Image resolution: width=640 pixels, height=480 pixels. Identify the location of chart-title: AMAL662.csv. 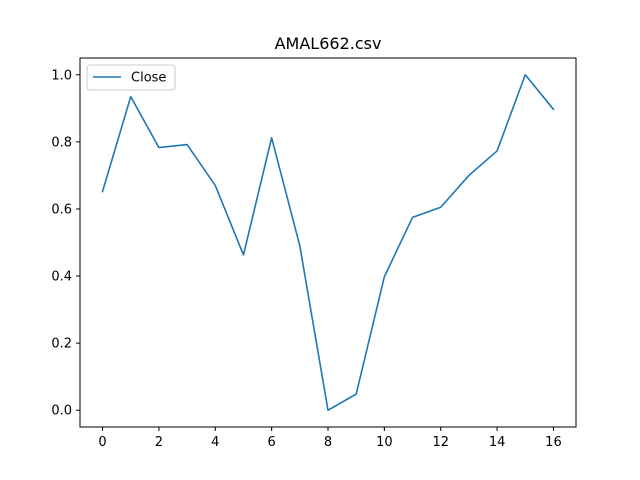
(328, 43).